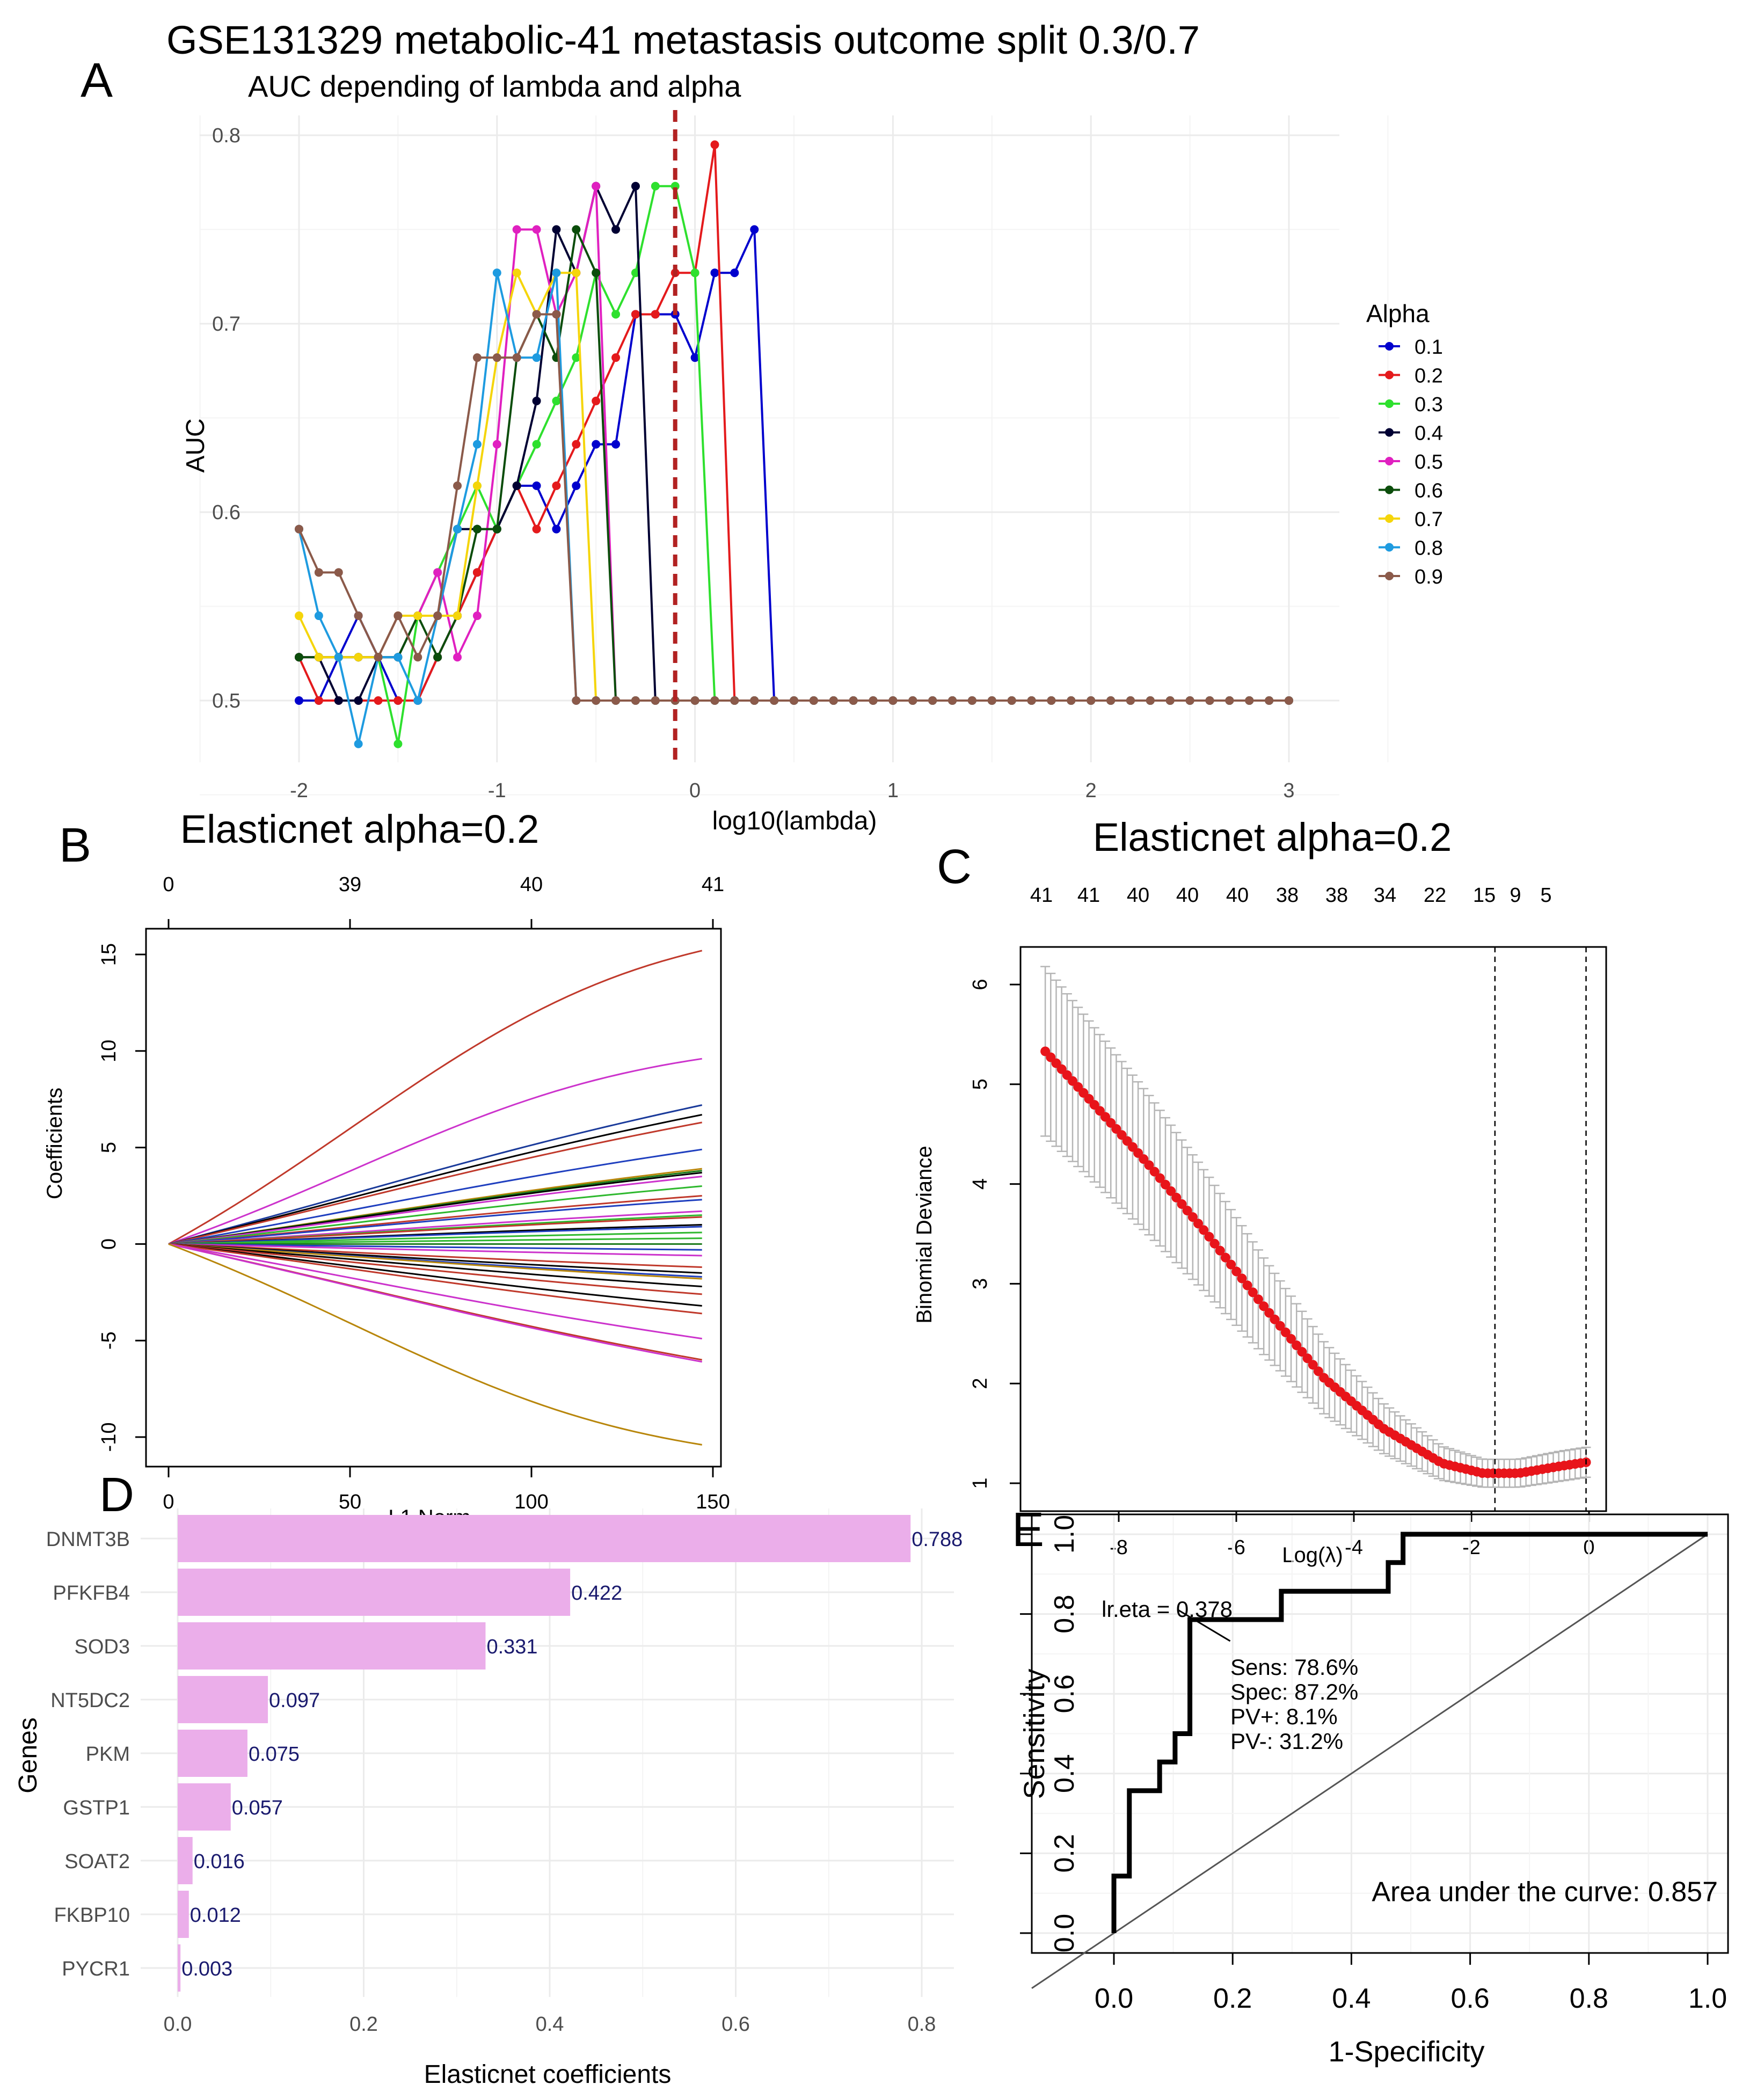 The width and height of the screenshot is (1764, 2092). What do you see at coordinates (1411, 577) in the screenshot?
I see `legend-item: 0.9` at bounding box center [1411, 577].